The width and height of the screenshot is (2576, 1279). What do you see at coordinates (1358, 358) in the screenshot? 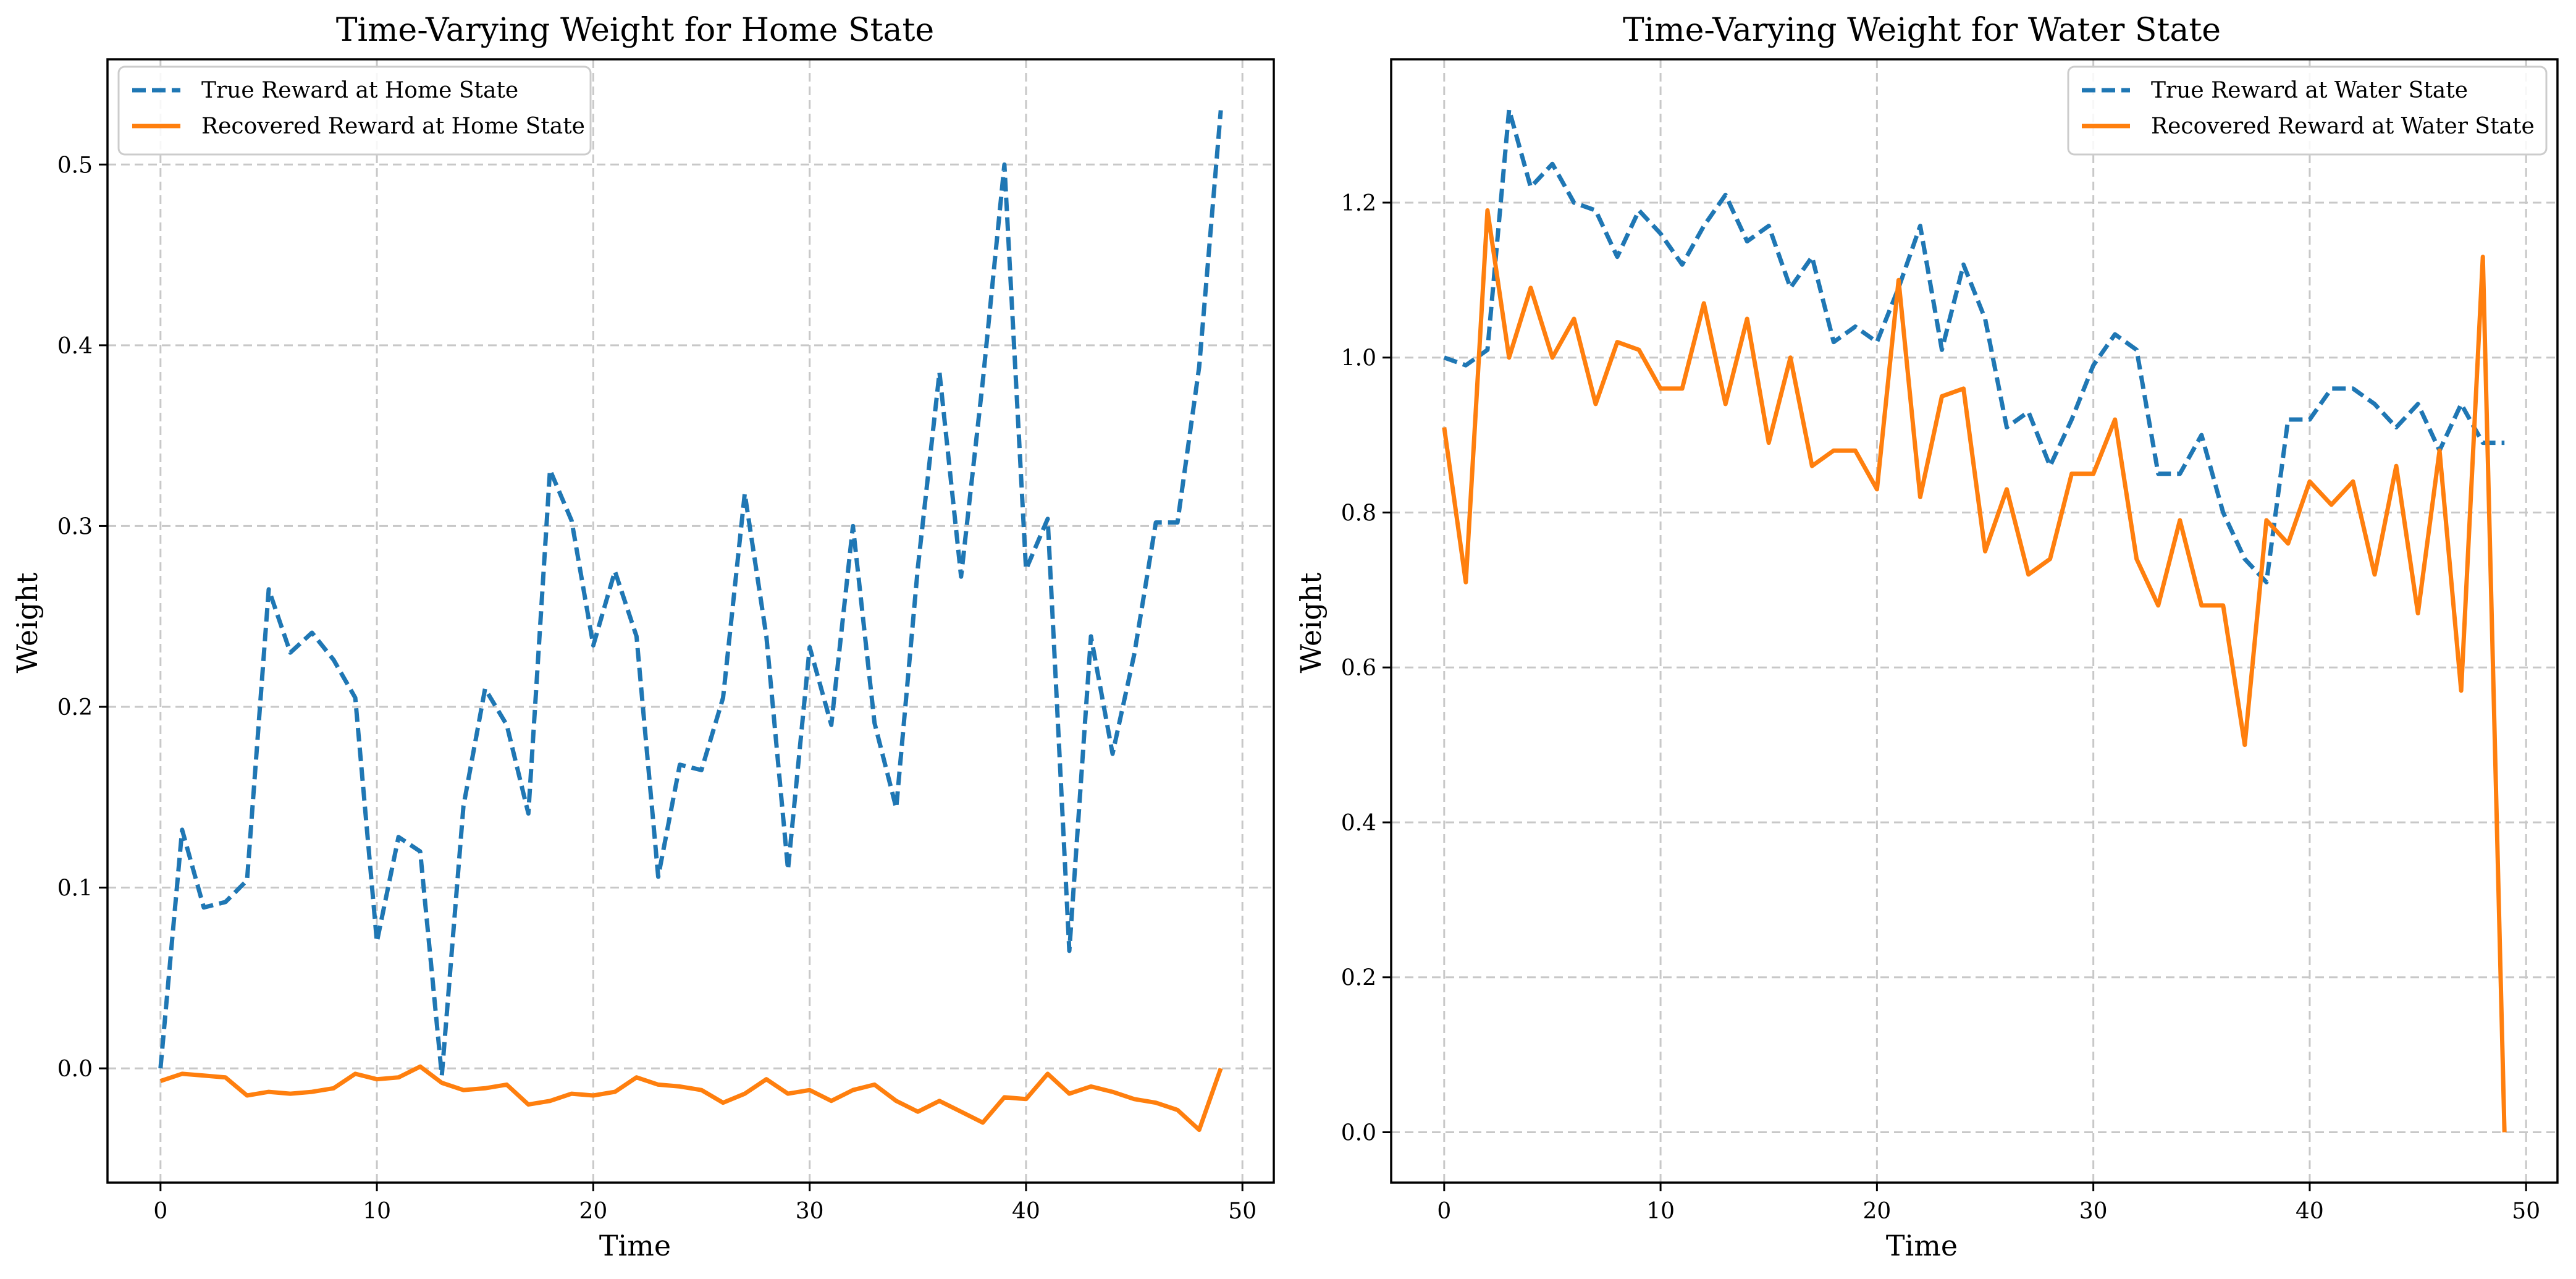
I see `y-tick-label: 1.0` at bounding box center [1358, 358].